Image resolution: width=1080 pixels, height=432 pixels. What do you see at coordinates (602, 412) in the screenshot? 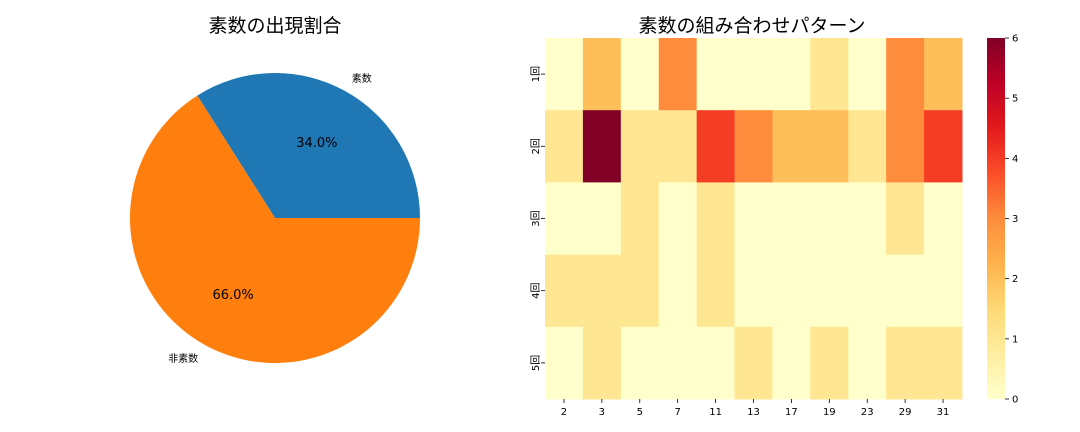
I see `x-tick-label: 3` at bounding box center [602, 412].